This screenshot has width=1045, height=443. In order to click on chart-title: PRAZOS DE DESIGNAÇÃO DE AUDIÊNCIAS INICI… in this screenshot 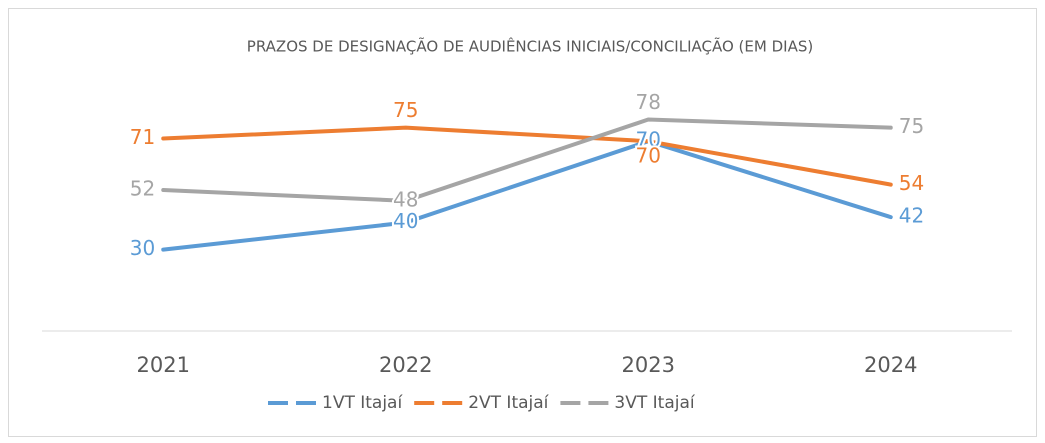, I will do `click(530, 46)`.